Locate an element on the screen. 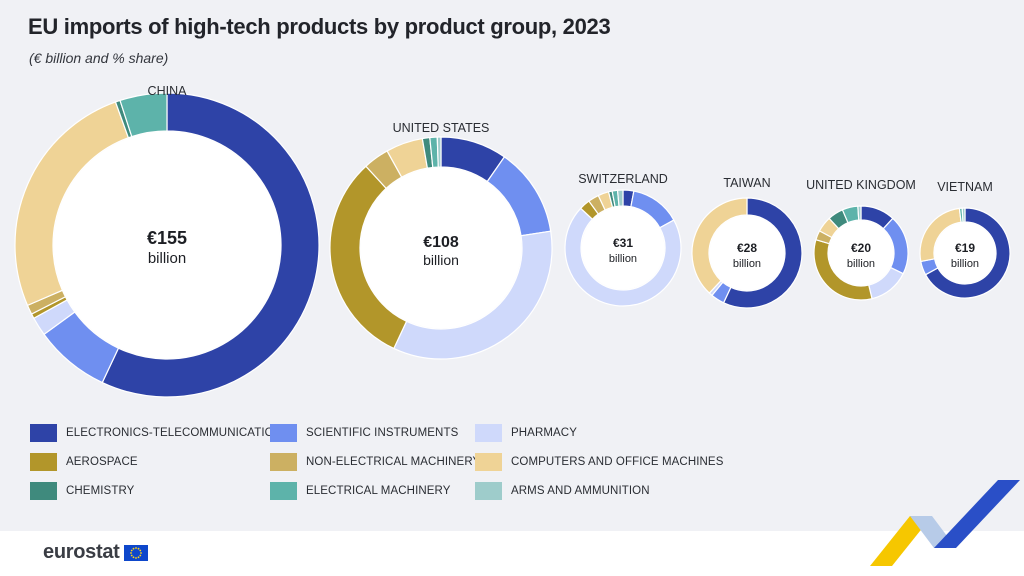  eurostat-logo: eurostat is located at coordinates (95, 552).